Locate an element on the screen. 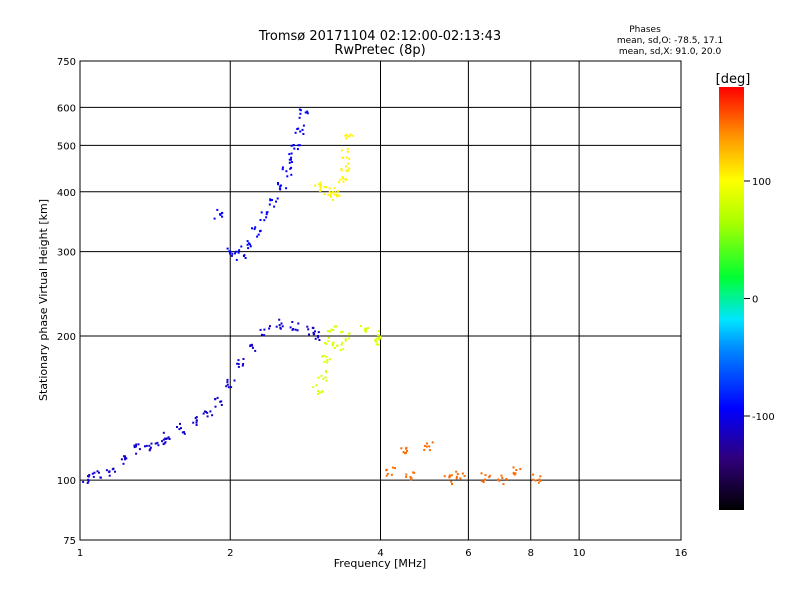  y-tick-label: 600 is located at coordinates (66, 108).